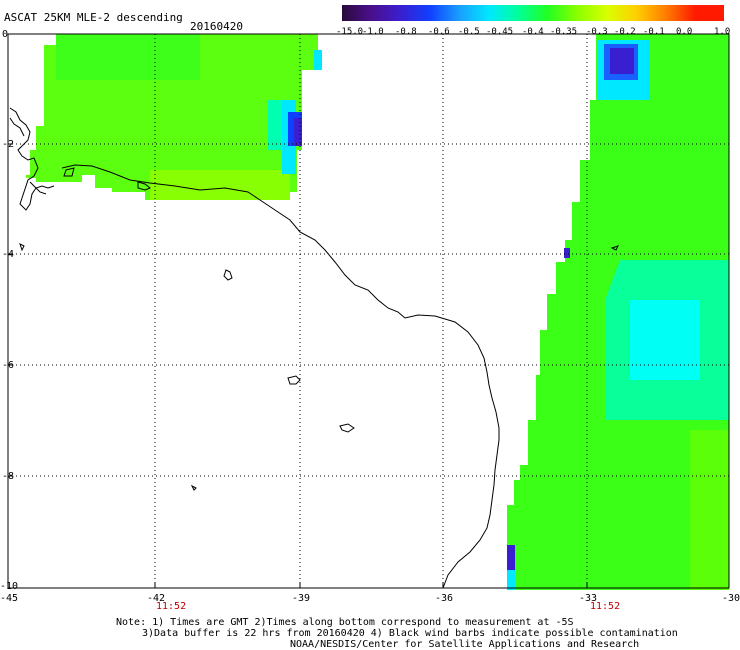  I want to click on coastline-islands-west, so click(32, 159).